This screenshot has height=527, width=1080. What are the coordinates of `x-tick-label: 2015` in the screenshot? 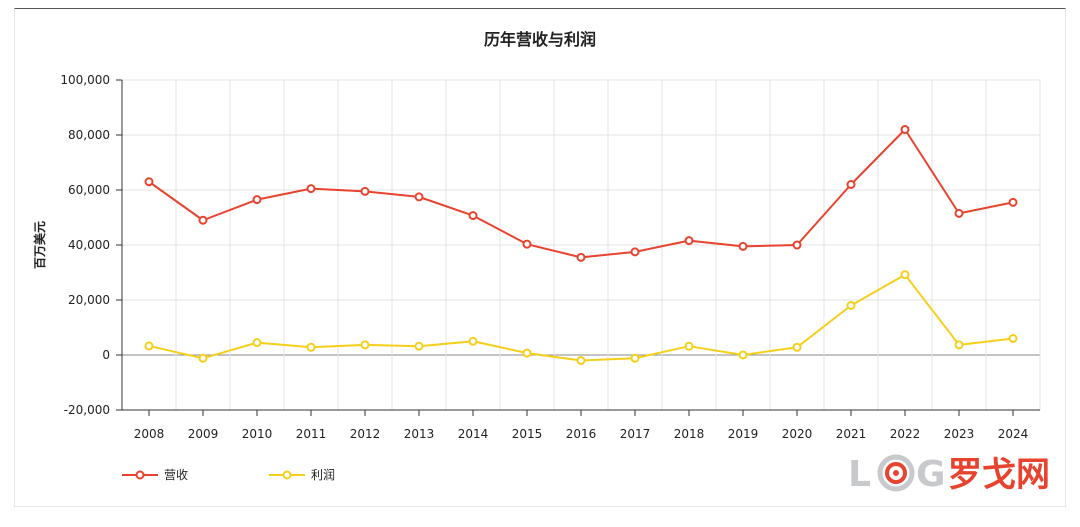 It's located at (527, 434).